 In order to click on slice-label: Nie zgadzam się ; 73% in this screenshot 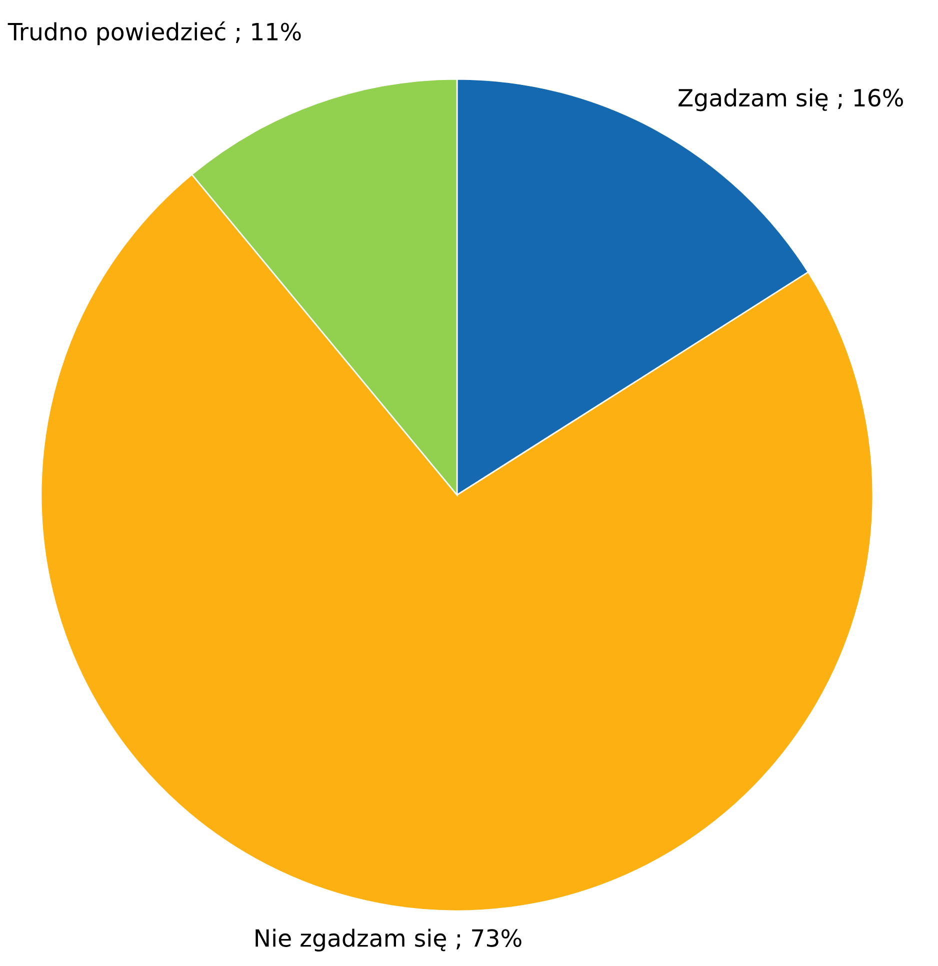, I will do `click(389, 940)`.